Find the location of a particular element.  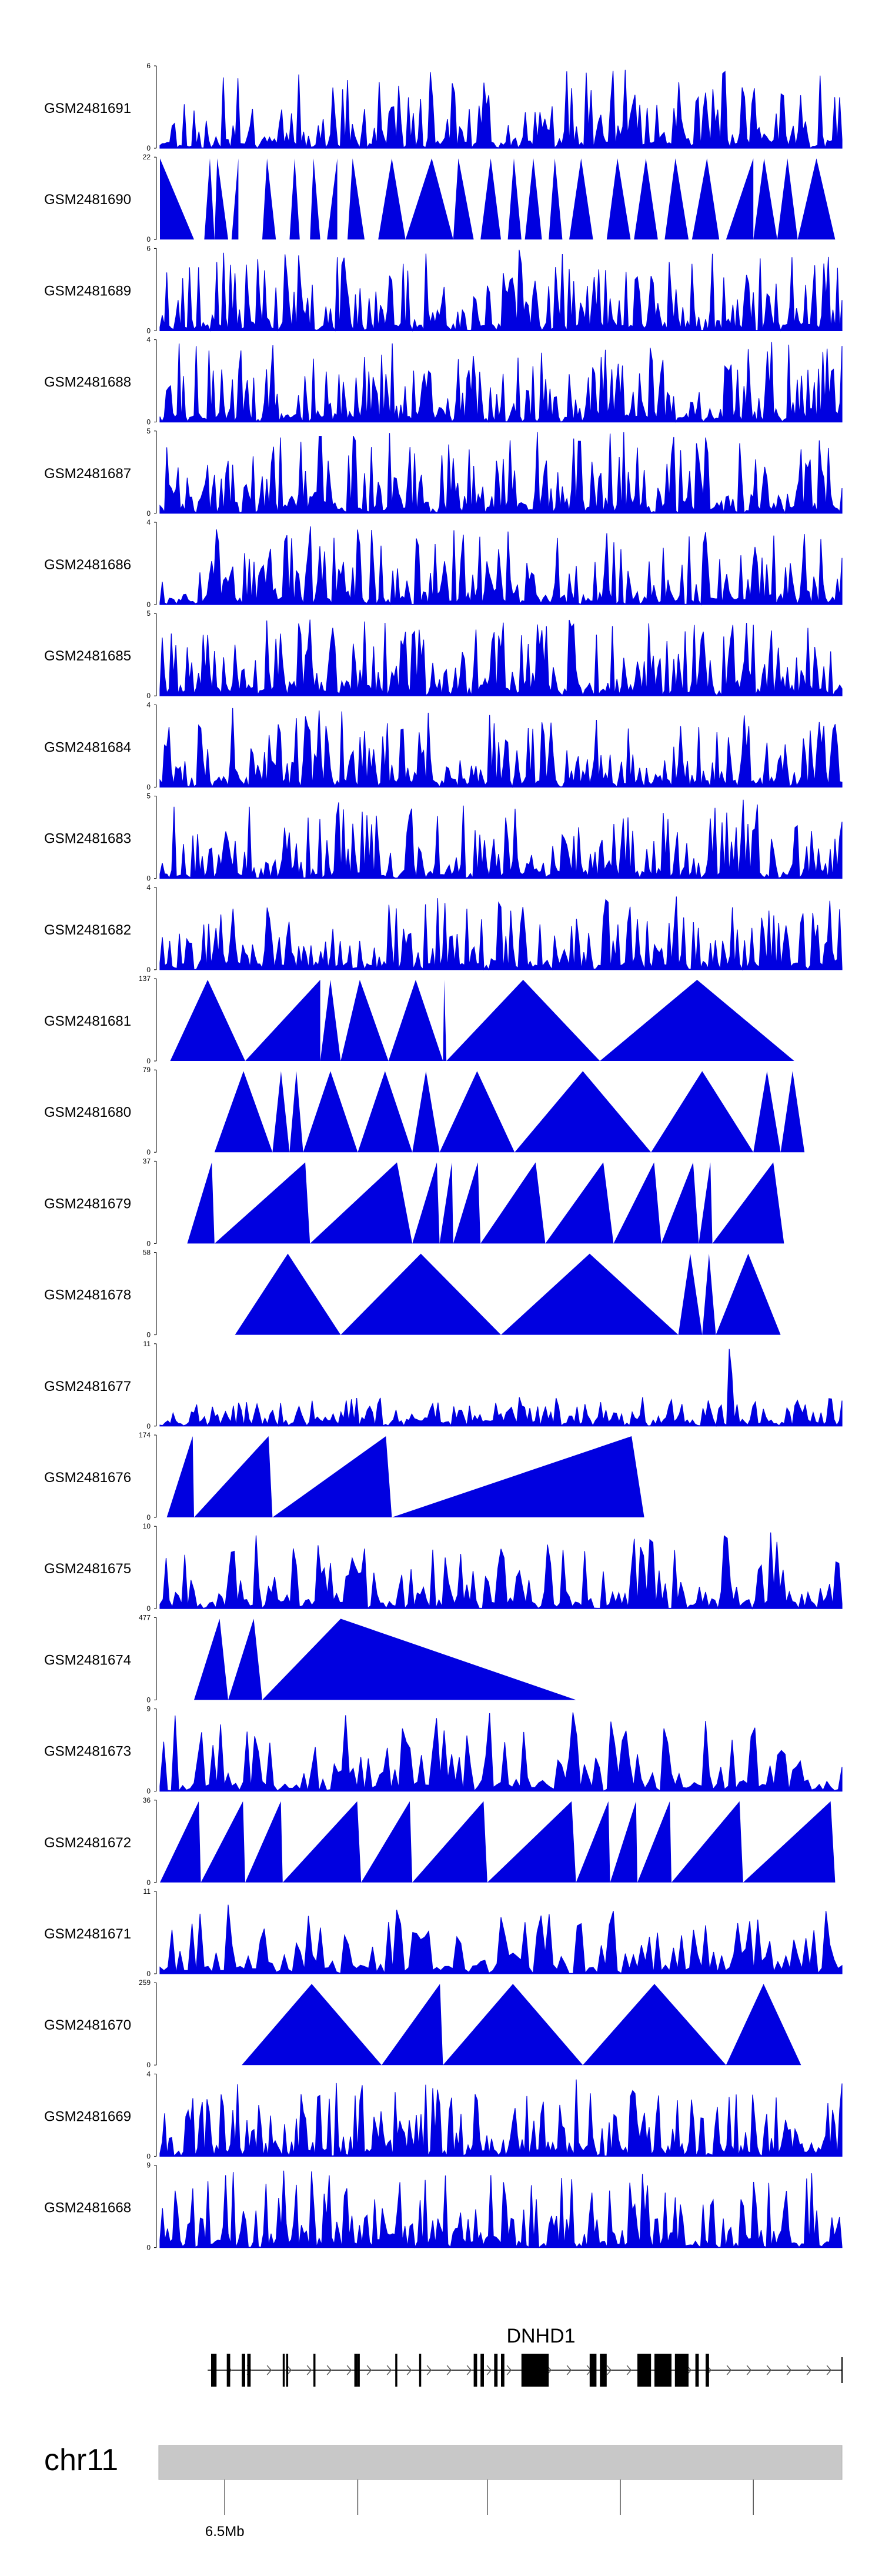

y-axis-max-label: 79 is located at coordinates (147, 1070).